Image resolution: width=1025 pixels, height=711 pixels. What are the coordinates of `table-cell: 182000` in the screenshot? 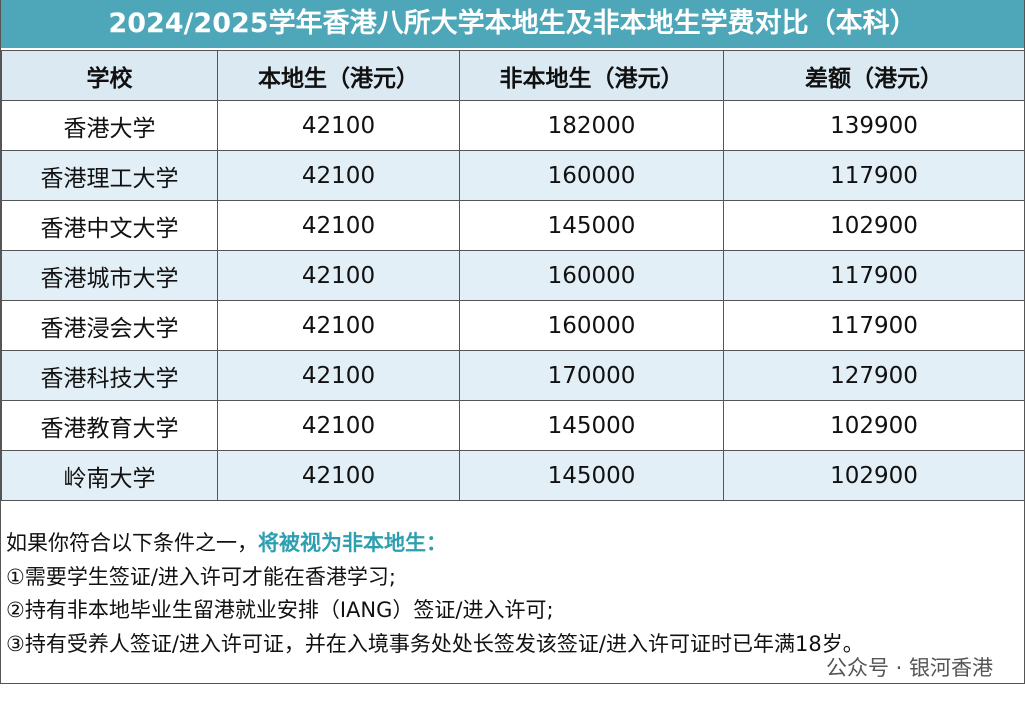 It's located at (591, 125).